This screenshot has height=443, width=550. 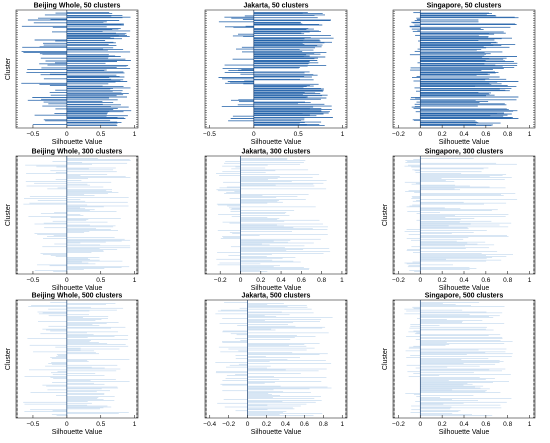 I want to click on chart-title: Jakarta, 50 clusters, so click(x=276, y=6).